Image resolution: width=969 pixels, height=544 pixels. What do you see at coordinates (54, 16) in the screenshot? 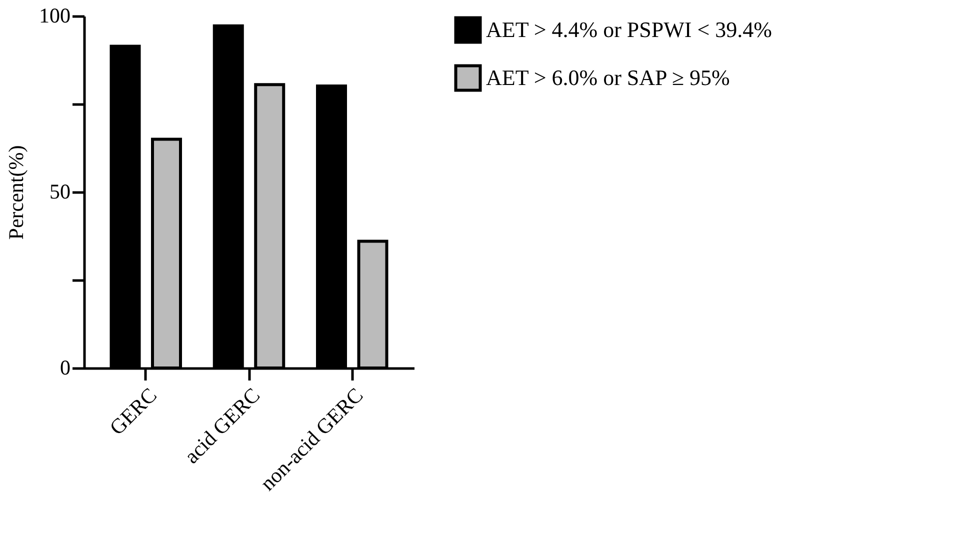
I see `y-tick-label: 100` at bounding box center [54, 16].